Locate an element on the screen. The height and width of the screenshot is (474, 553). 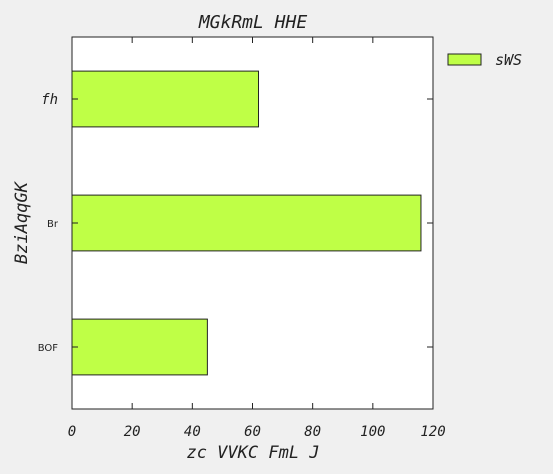
y-tick-label-br: Br is located at coordinates (53, 224).